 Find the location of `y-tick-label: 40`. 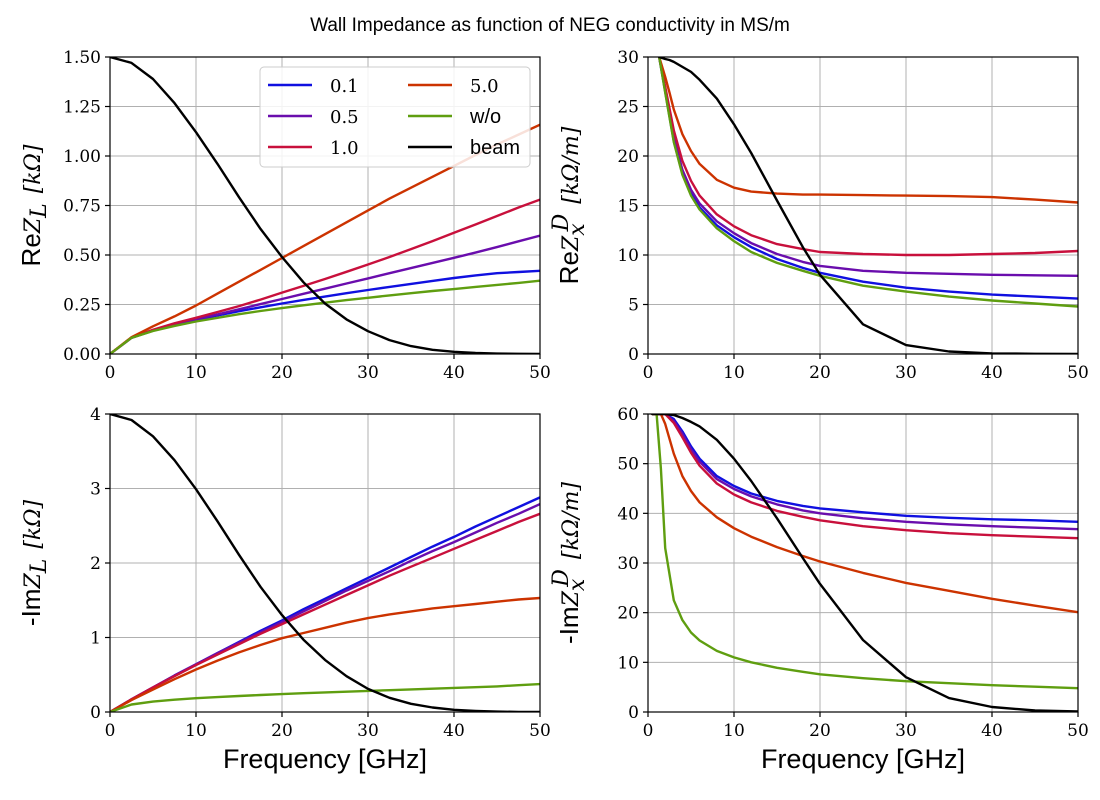

y-tick-label: 40 is located at coordinates (628, 514).